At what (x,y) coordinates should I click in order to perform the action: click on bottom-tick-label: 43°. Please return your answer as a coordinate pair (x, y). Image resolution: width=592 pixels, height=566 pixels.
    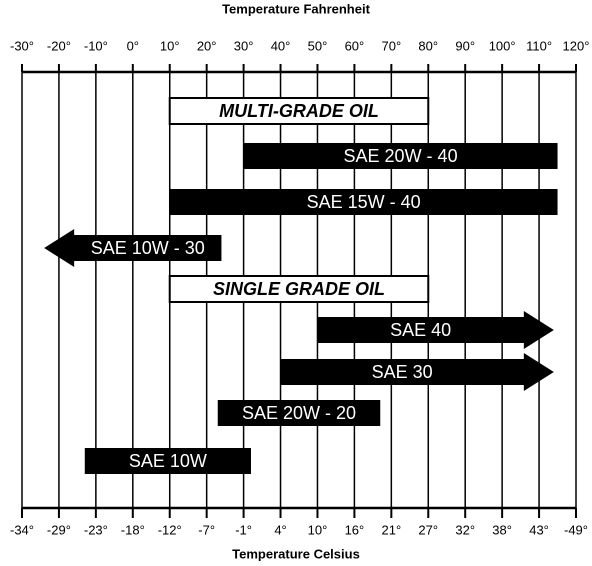
    Looking at the image, I should click on (539, 529).